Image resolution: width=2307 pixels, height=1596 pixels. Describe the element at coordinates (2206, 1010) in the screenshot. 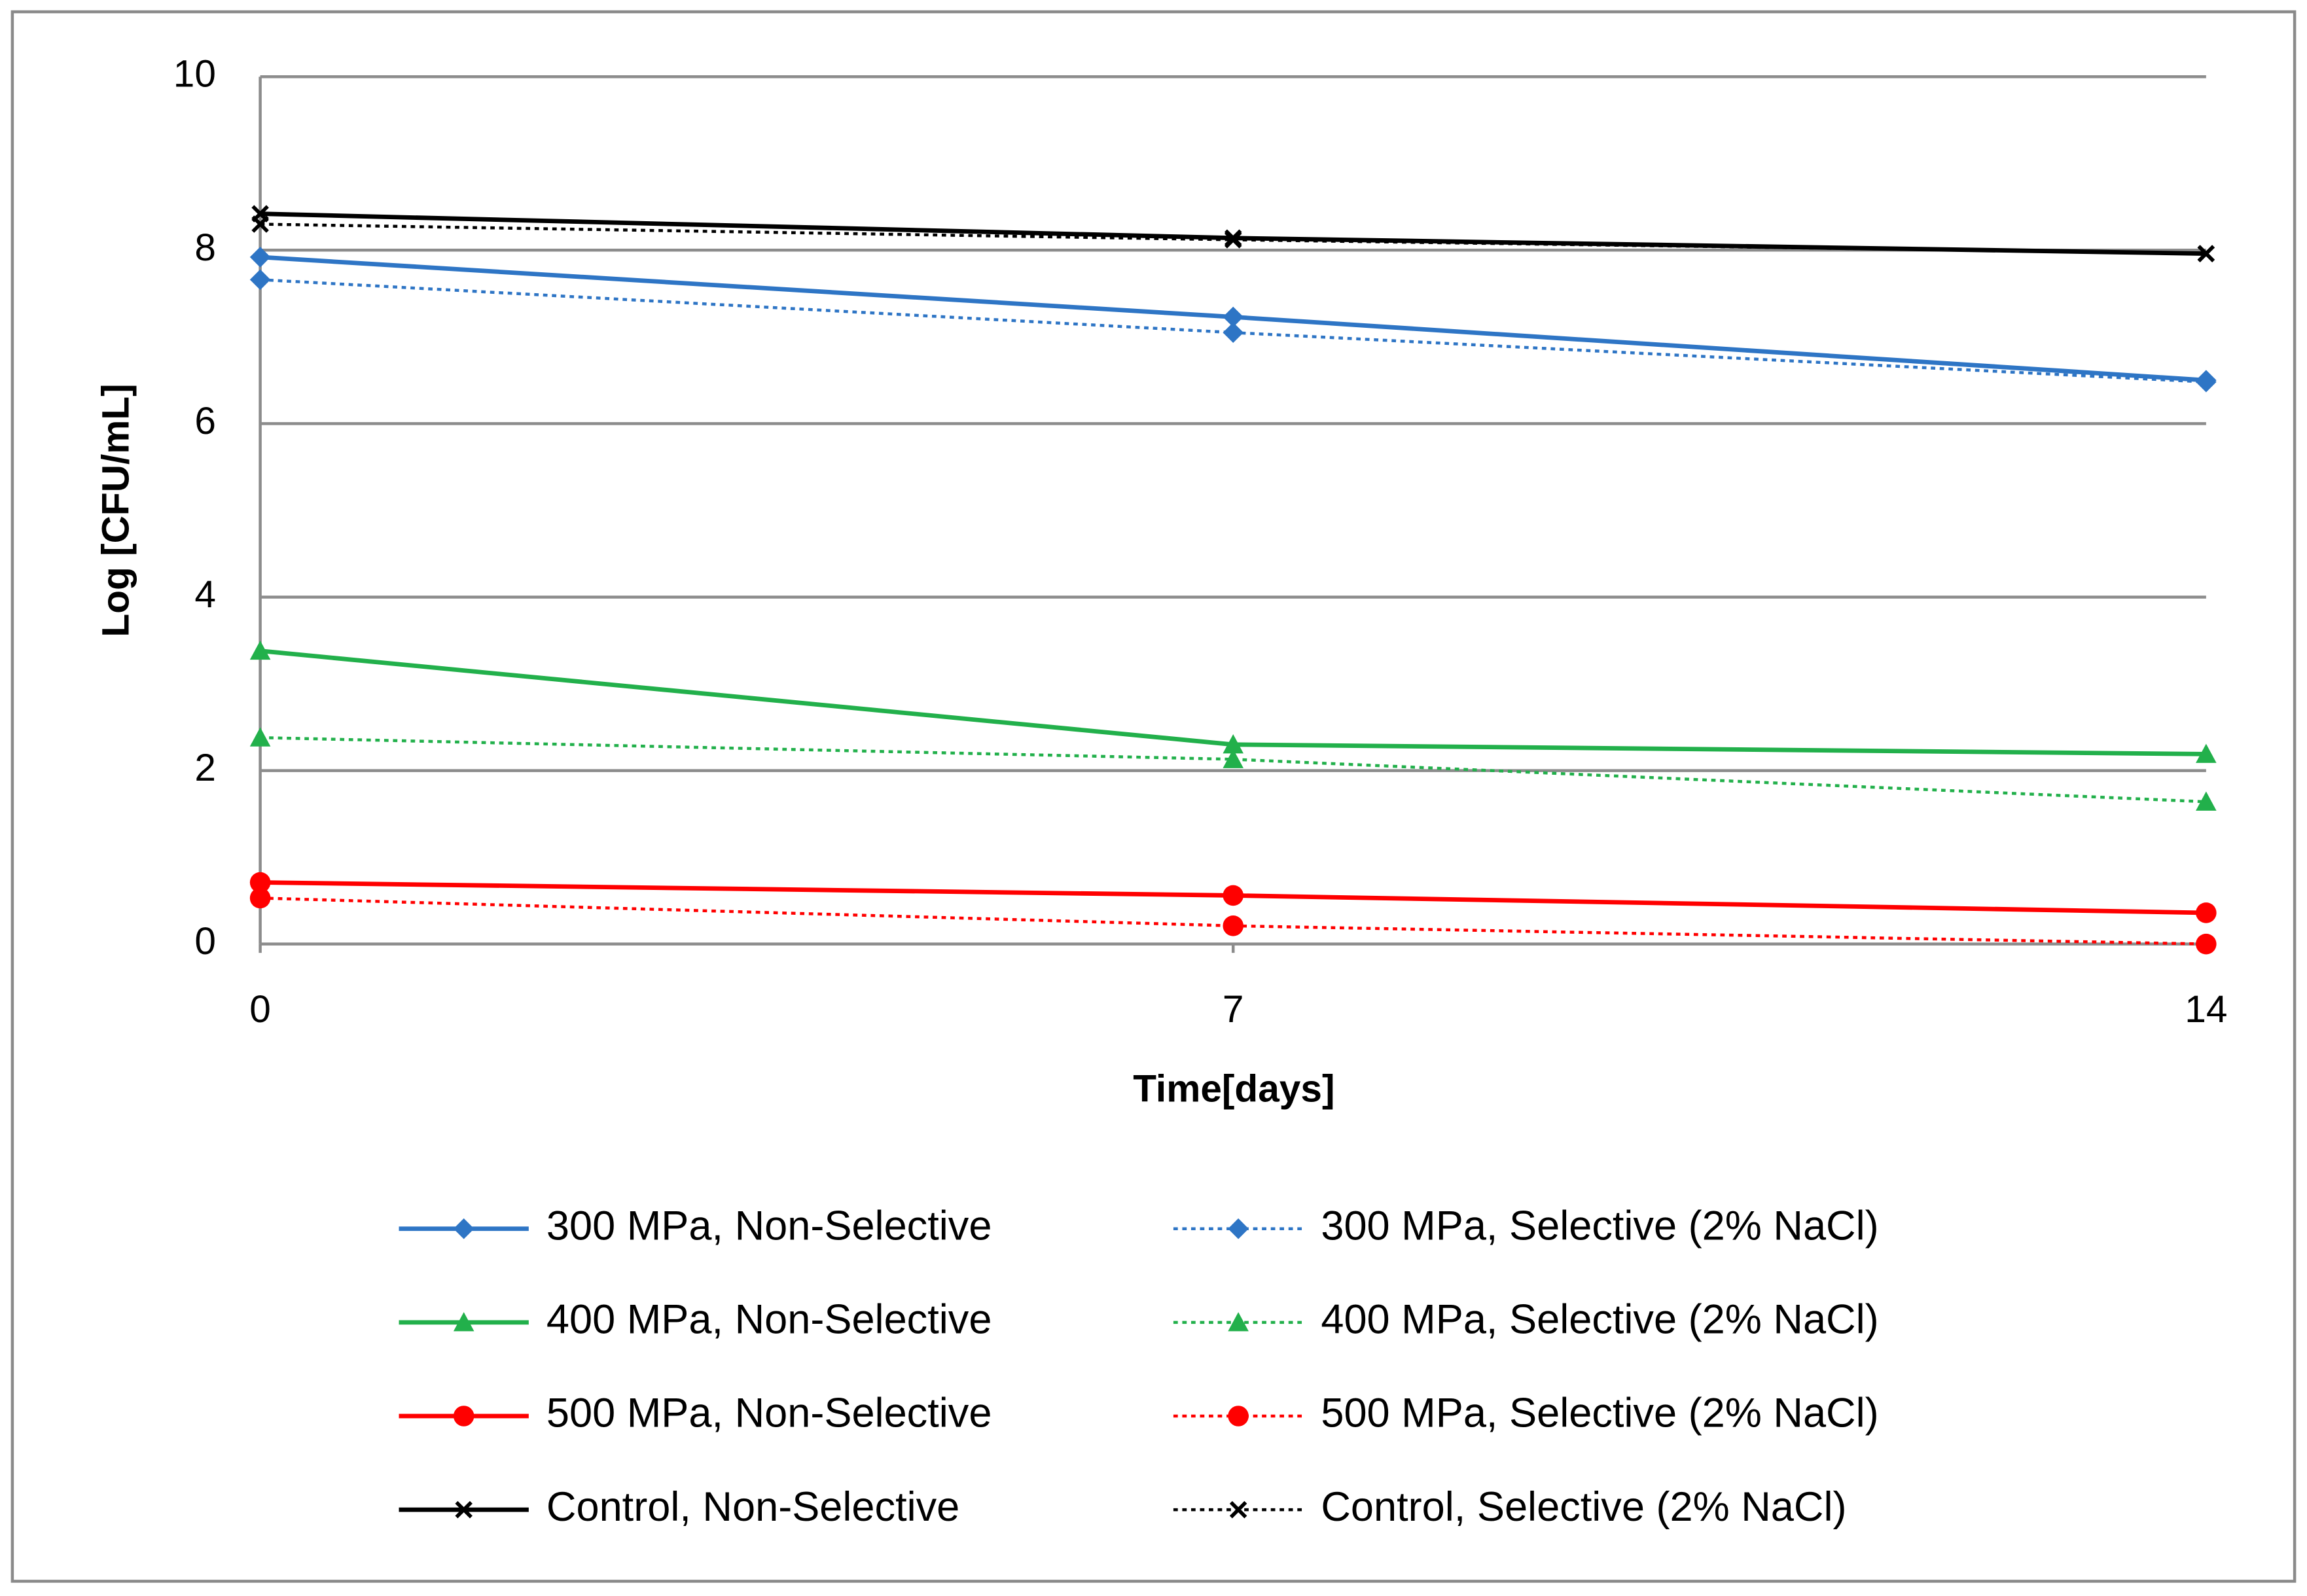

I see `x-tick-label: 14` at that location.